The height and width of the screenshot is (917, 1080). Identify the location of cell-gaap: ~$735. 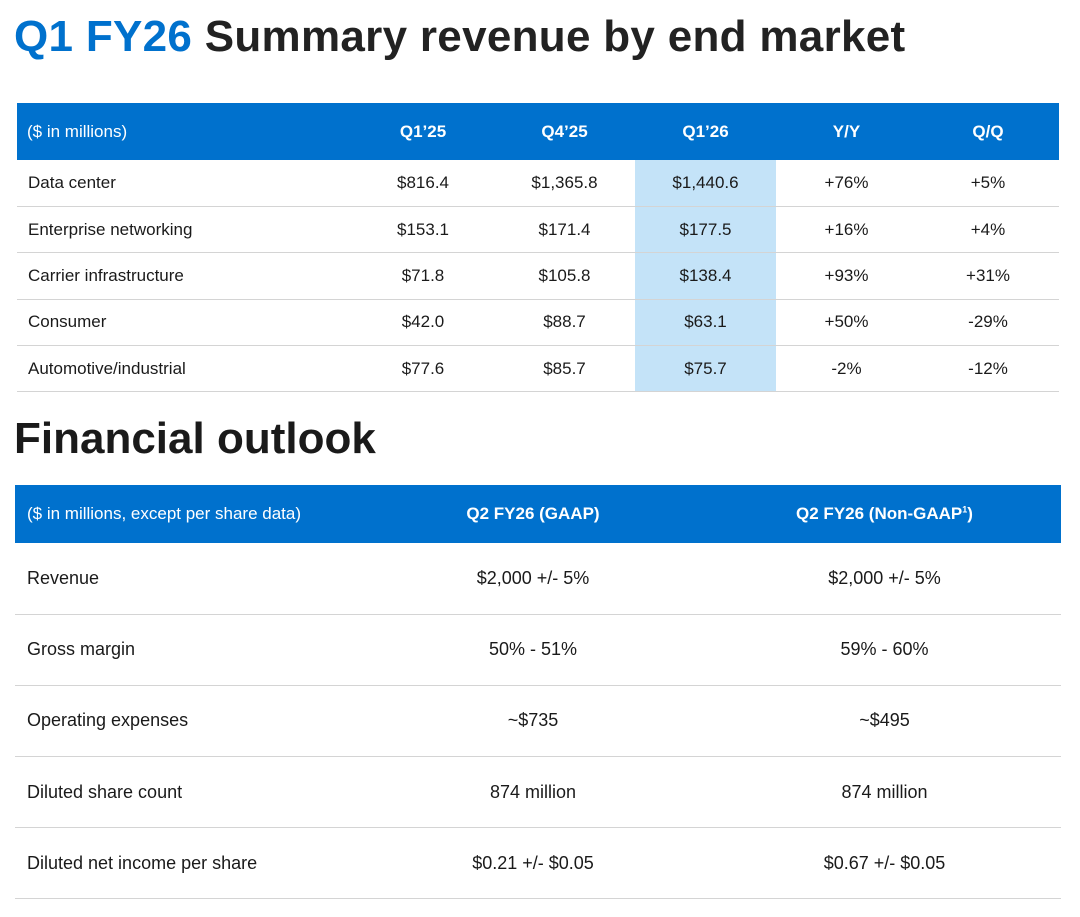
(533, 721).